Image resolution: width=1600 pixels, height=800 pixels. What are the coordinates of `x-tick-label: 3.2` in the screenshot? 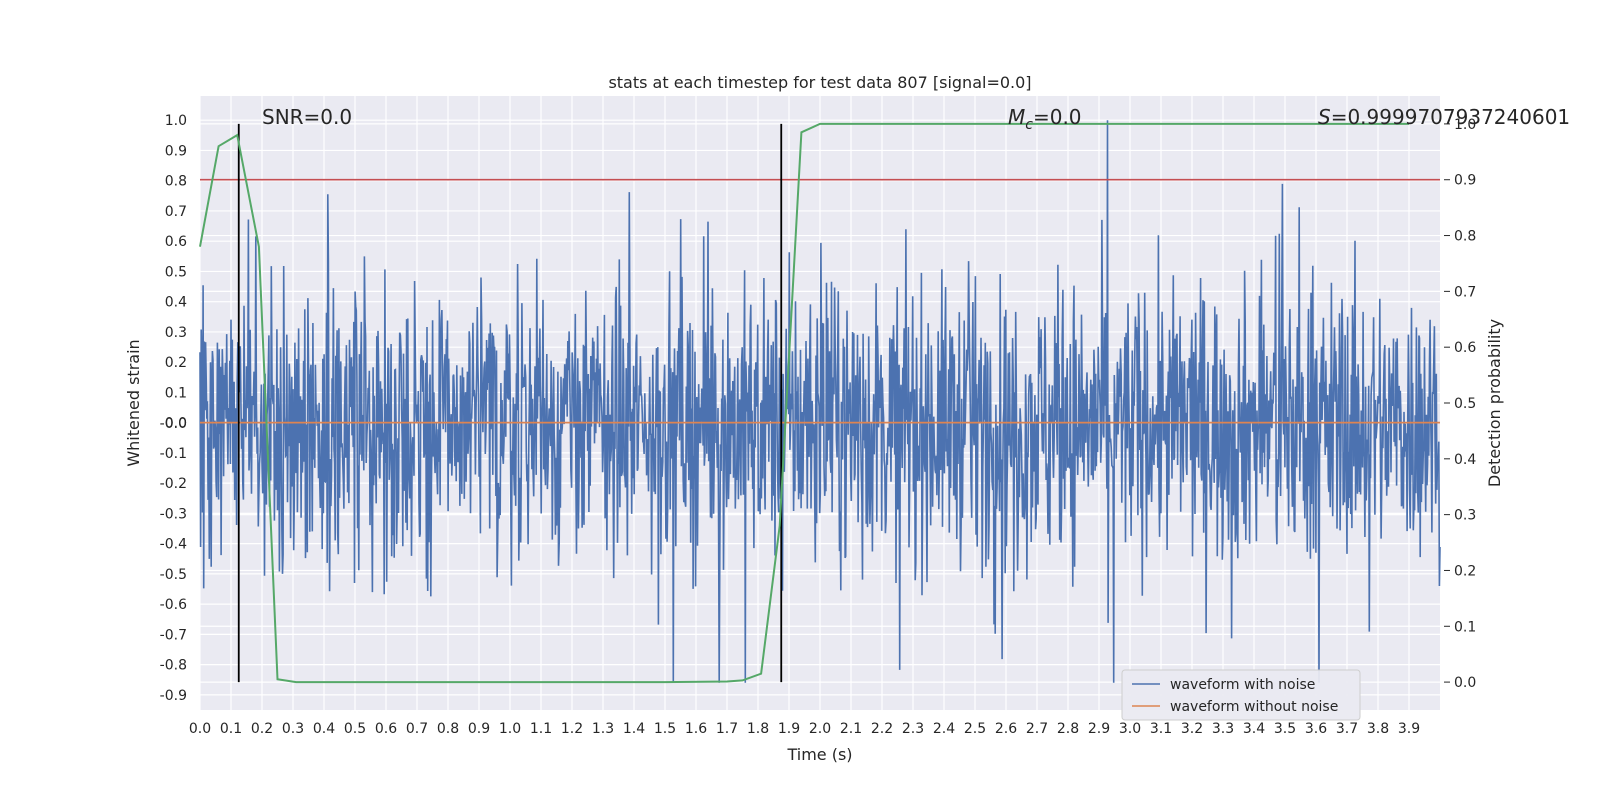 It's located at (1192, 729).